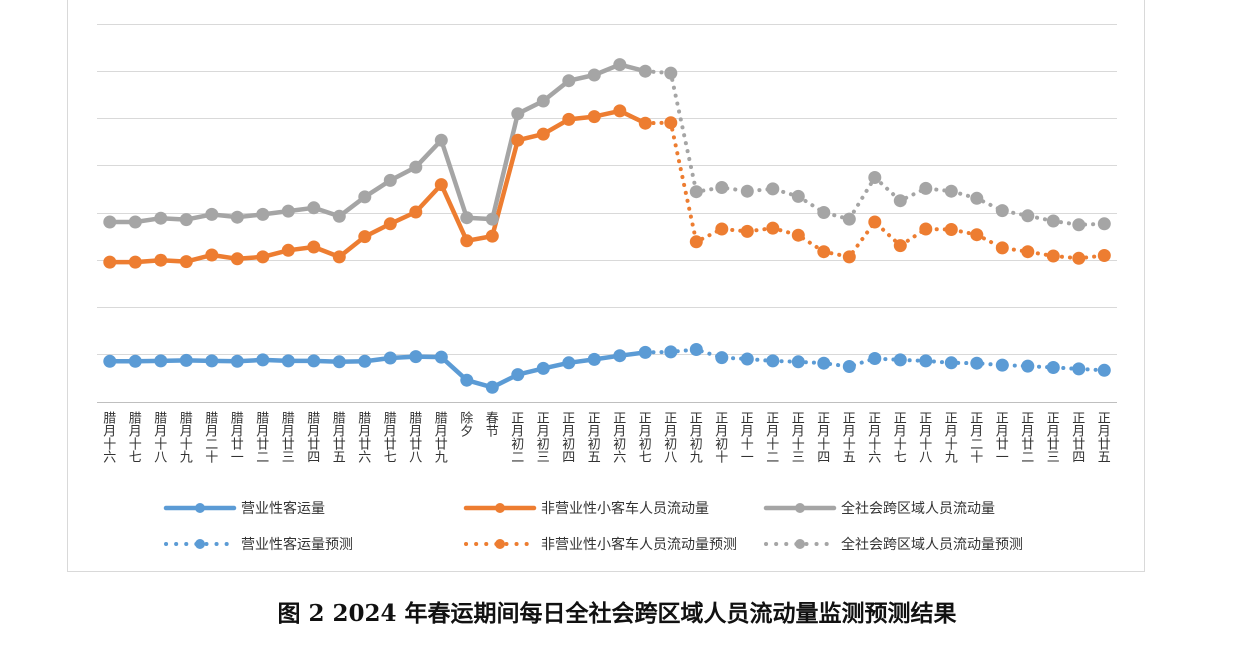 The image size is (1234, 648). I want to click on x-tick-label: 正月十三, so click(798, 439).